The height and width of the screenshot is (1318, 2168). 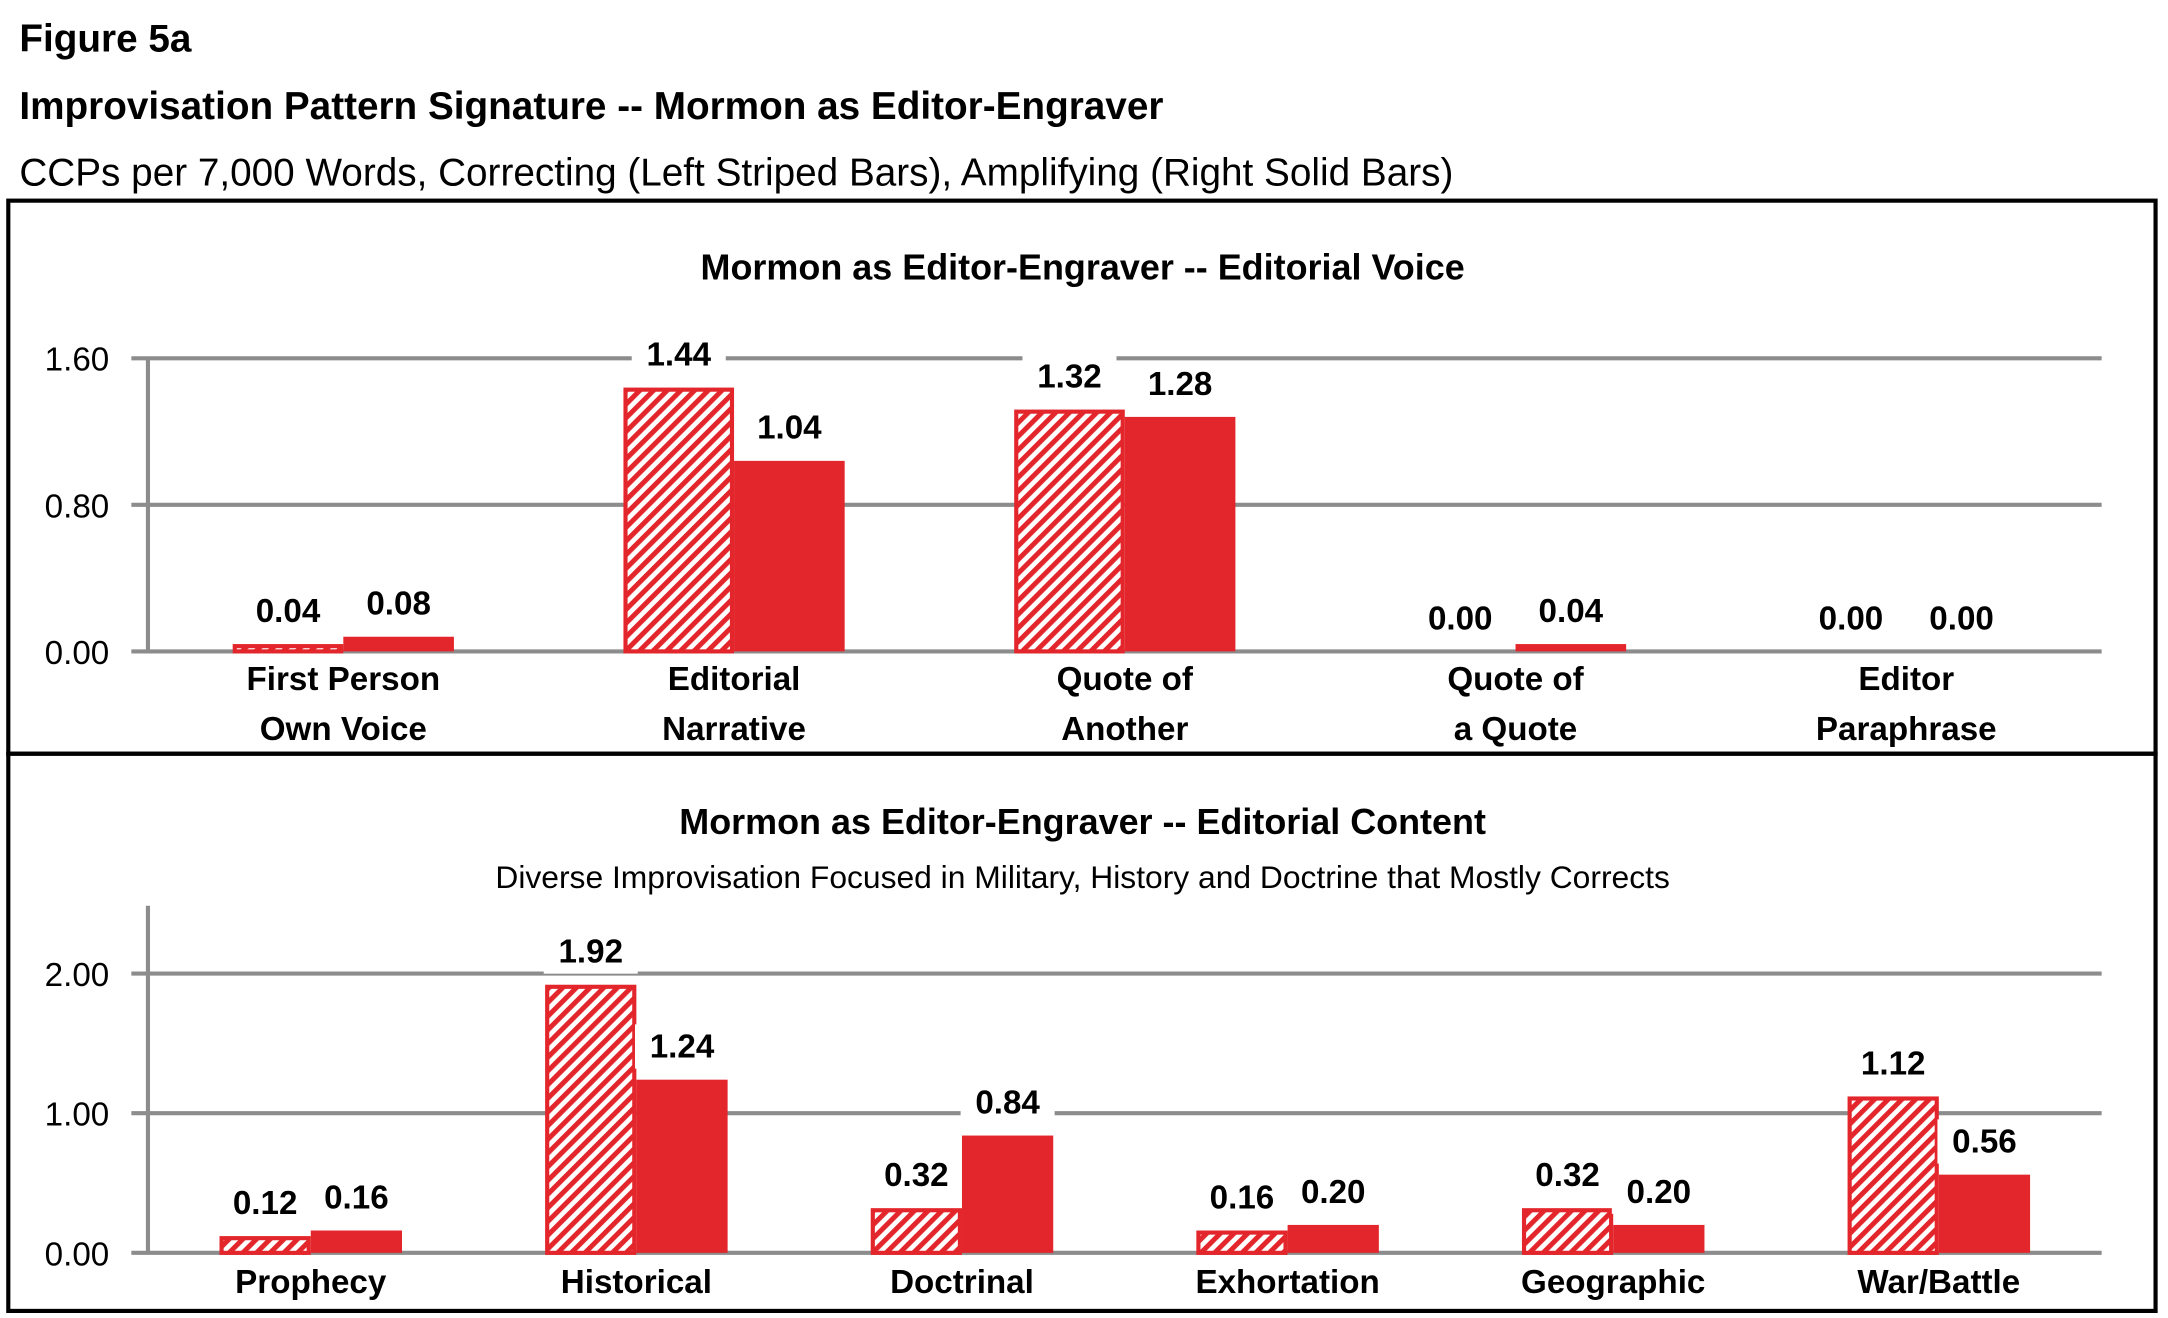 I want to click on data-label: 1.32, so click(x=1069, y=376).